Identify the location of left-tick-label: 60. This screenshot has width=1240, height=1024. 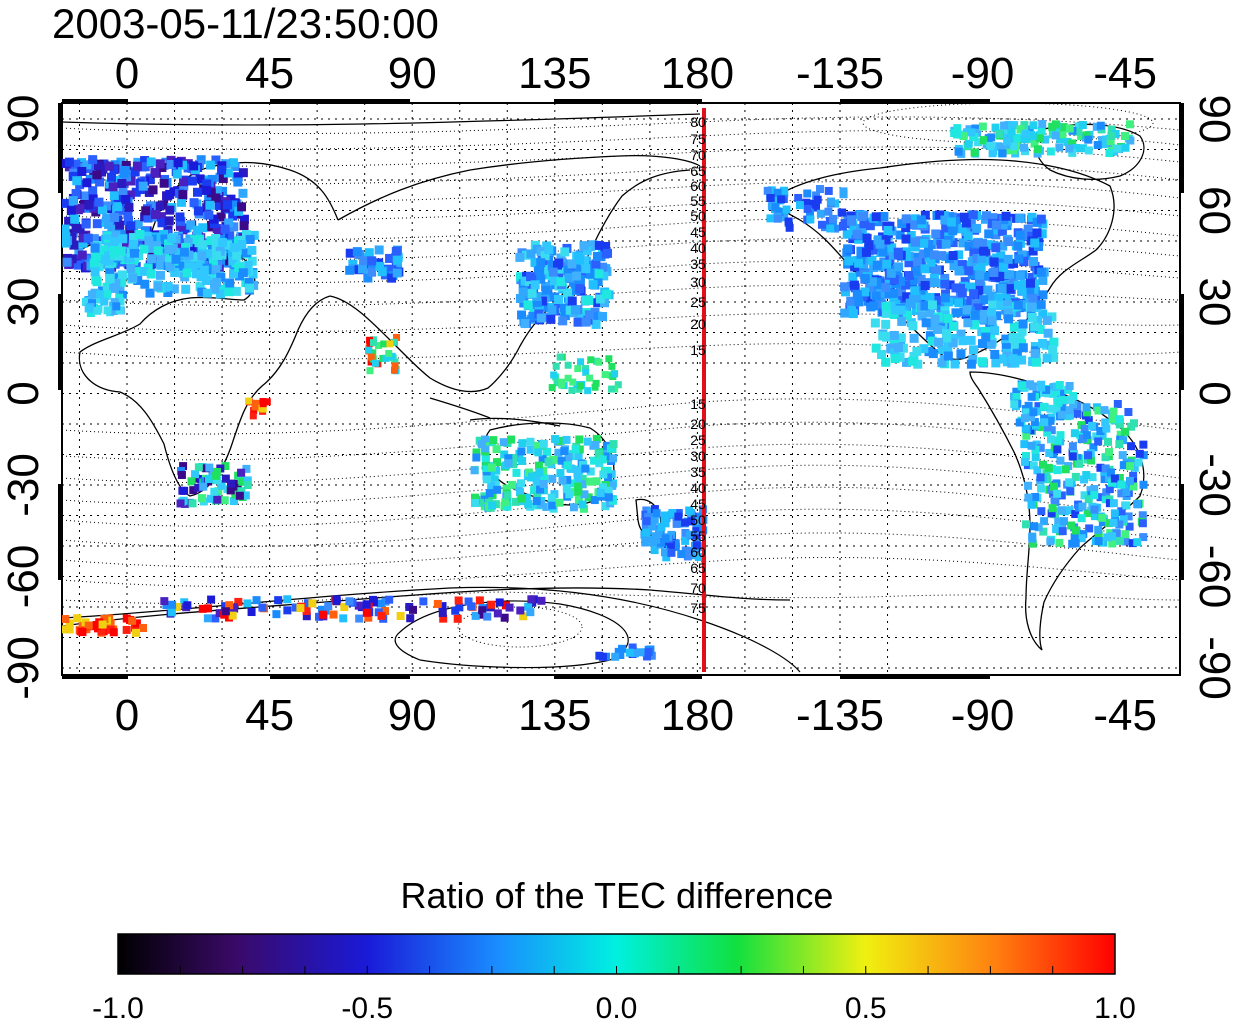
(24, 210).